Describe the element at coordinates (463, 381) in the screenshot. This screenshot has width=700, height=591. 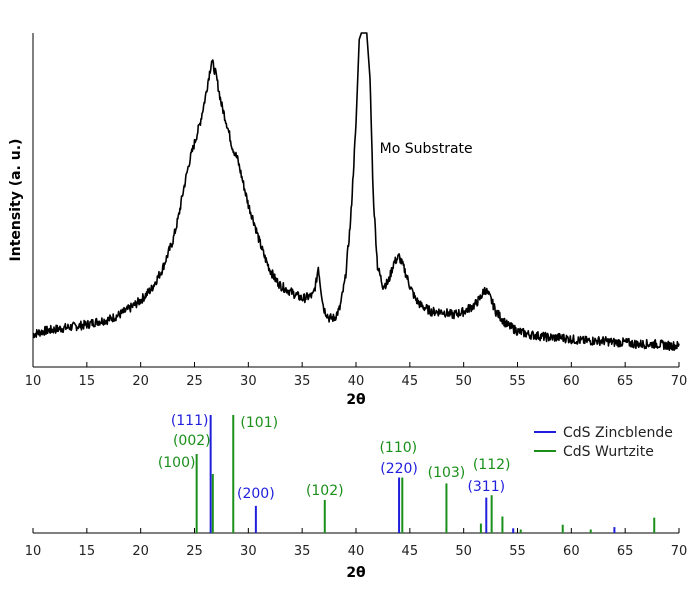
I see `top-x-tick-label: 50` at that location.